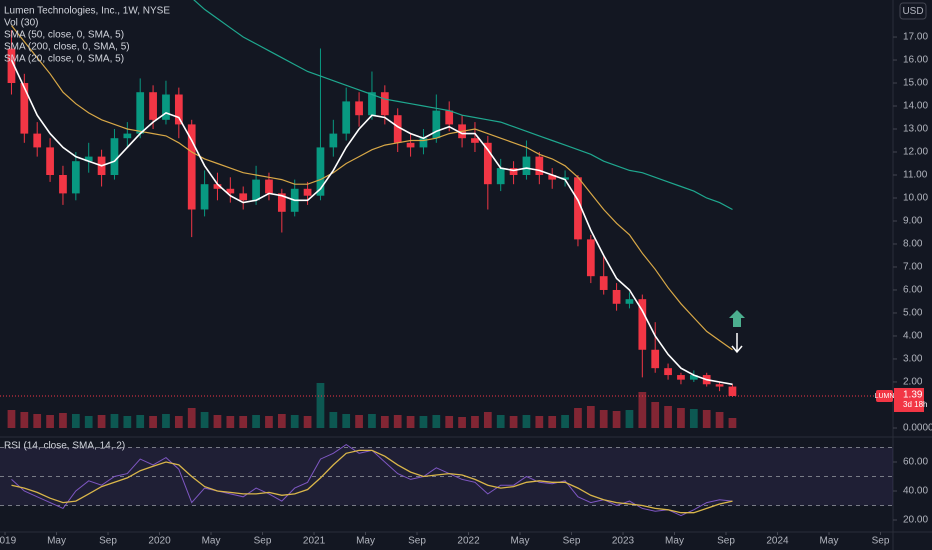 Image resolution: width=932 pixels, height=550 pixels. I want to click on y2-tick-label: 0.0000, so click(917, 428).